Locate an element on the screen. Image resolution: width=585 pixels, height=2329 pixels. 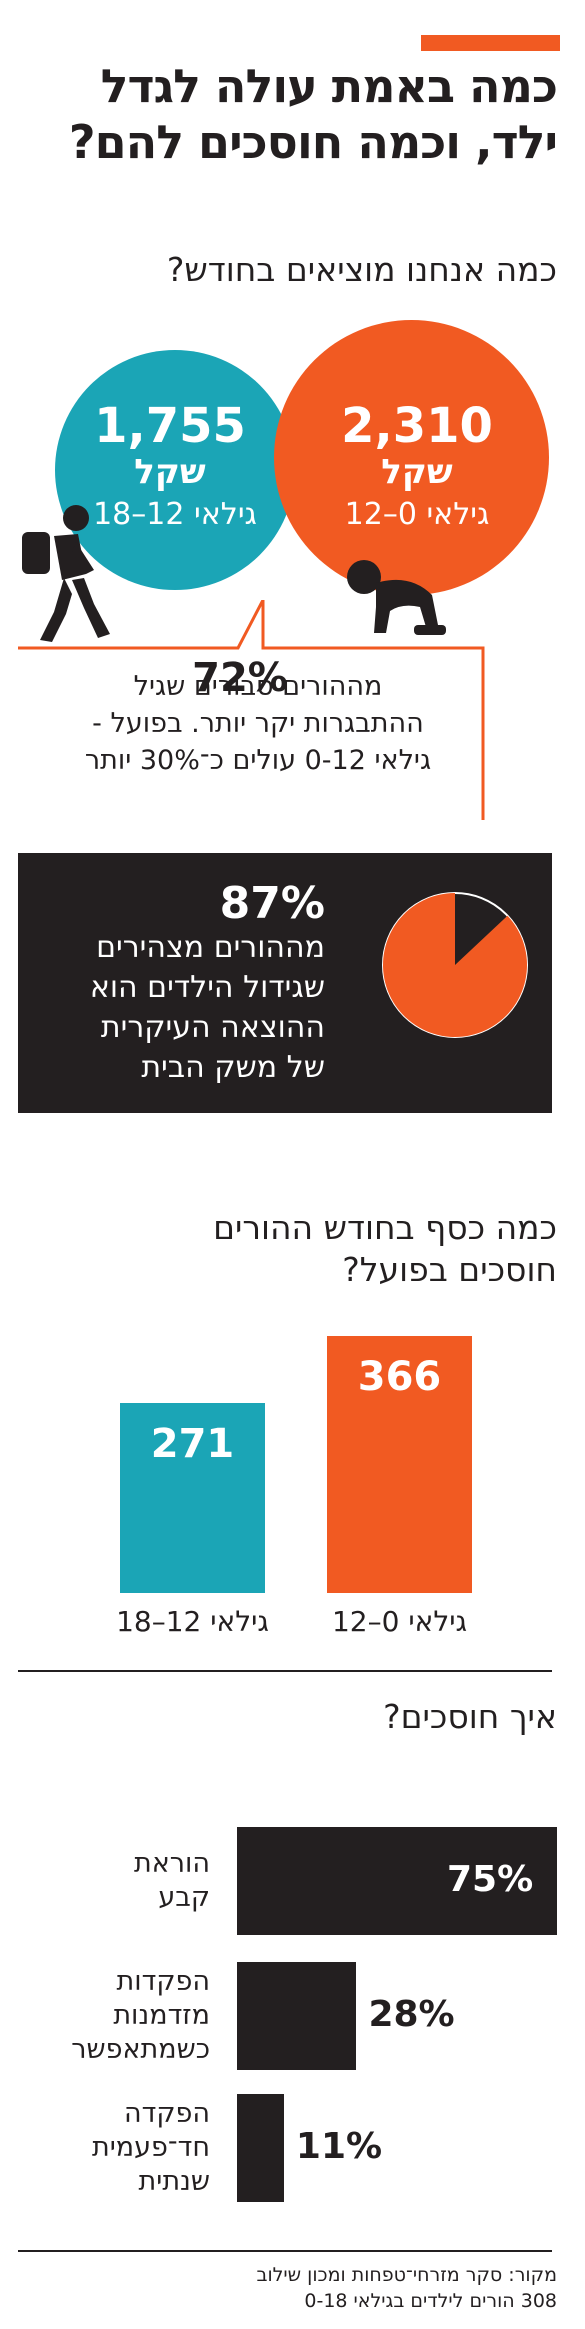
savings-title-line-2: חוסכים בפועל? is located at coordinates (449, 1269).